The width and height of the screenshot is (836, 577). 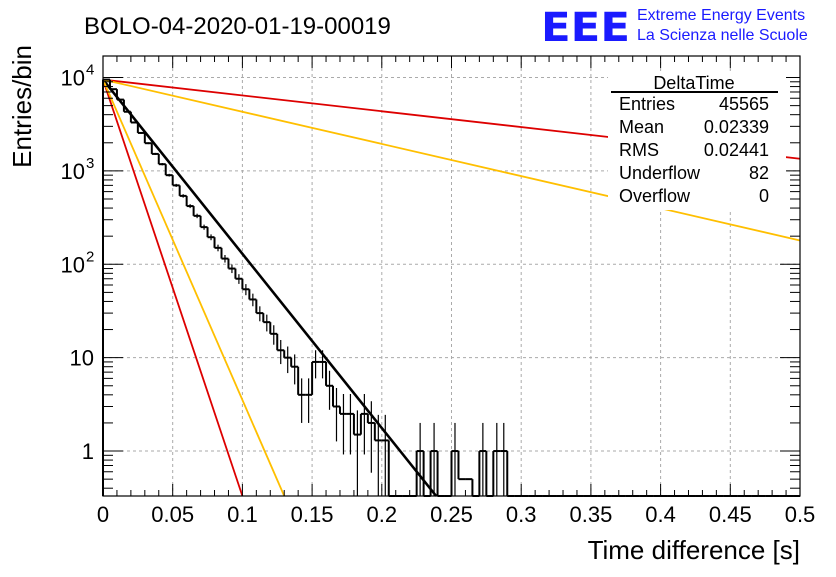 I want to click on x-tick-label: 0.45, so click(x=730, y=514).